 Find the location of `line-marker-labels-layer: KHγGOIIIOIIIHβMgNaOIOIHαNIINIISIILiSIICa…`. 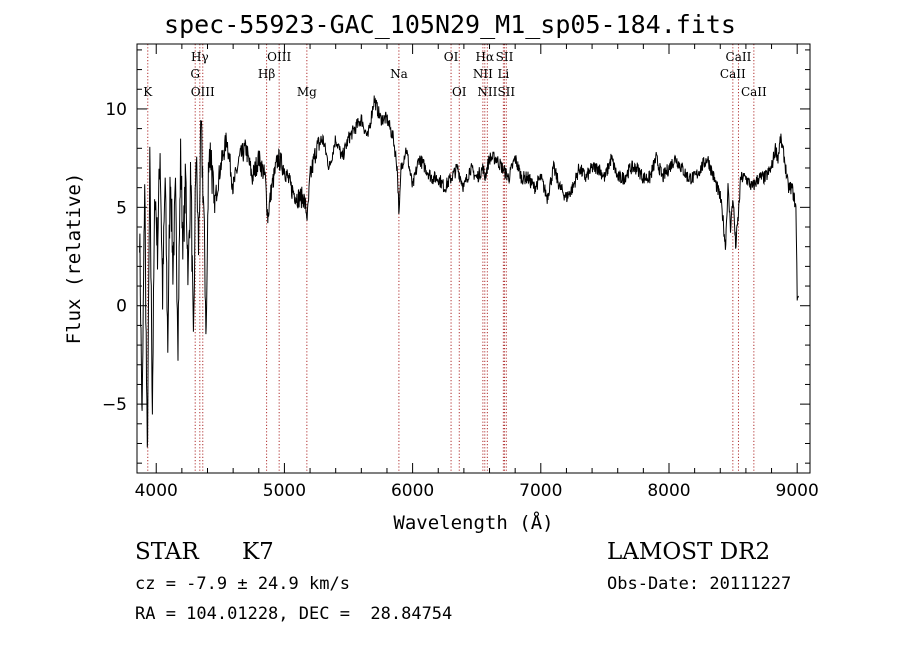

line-marker-labels-layer: KHγGOIIIOIIIHβMgNaOIOIHαNIINIISIILiSIICa… is located at coordinates (455, 74).